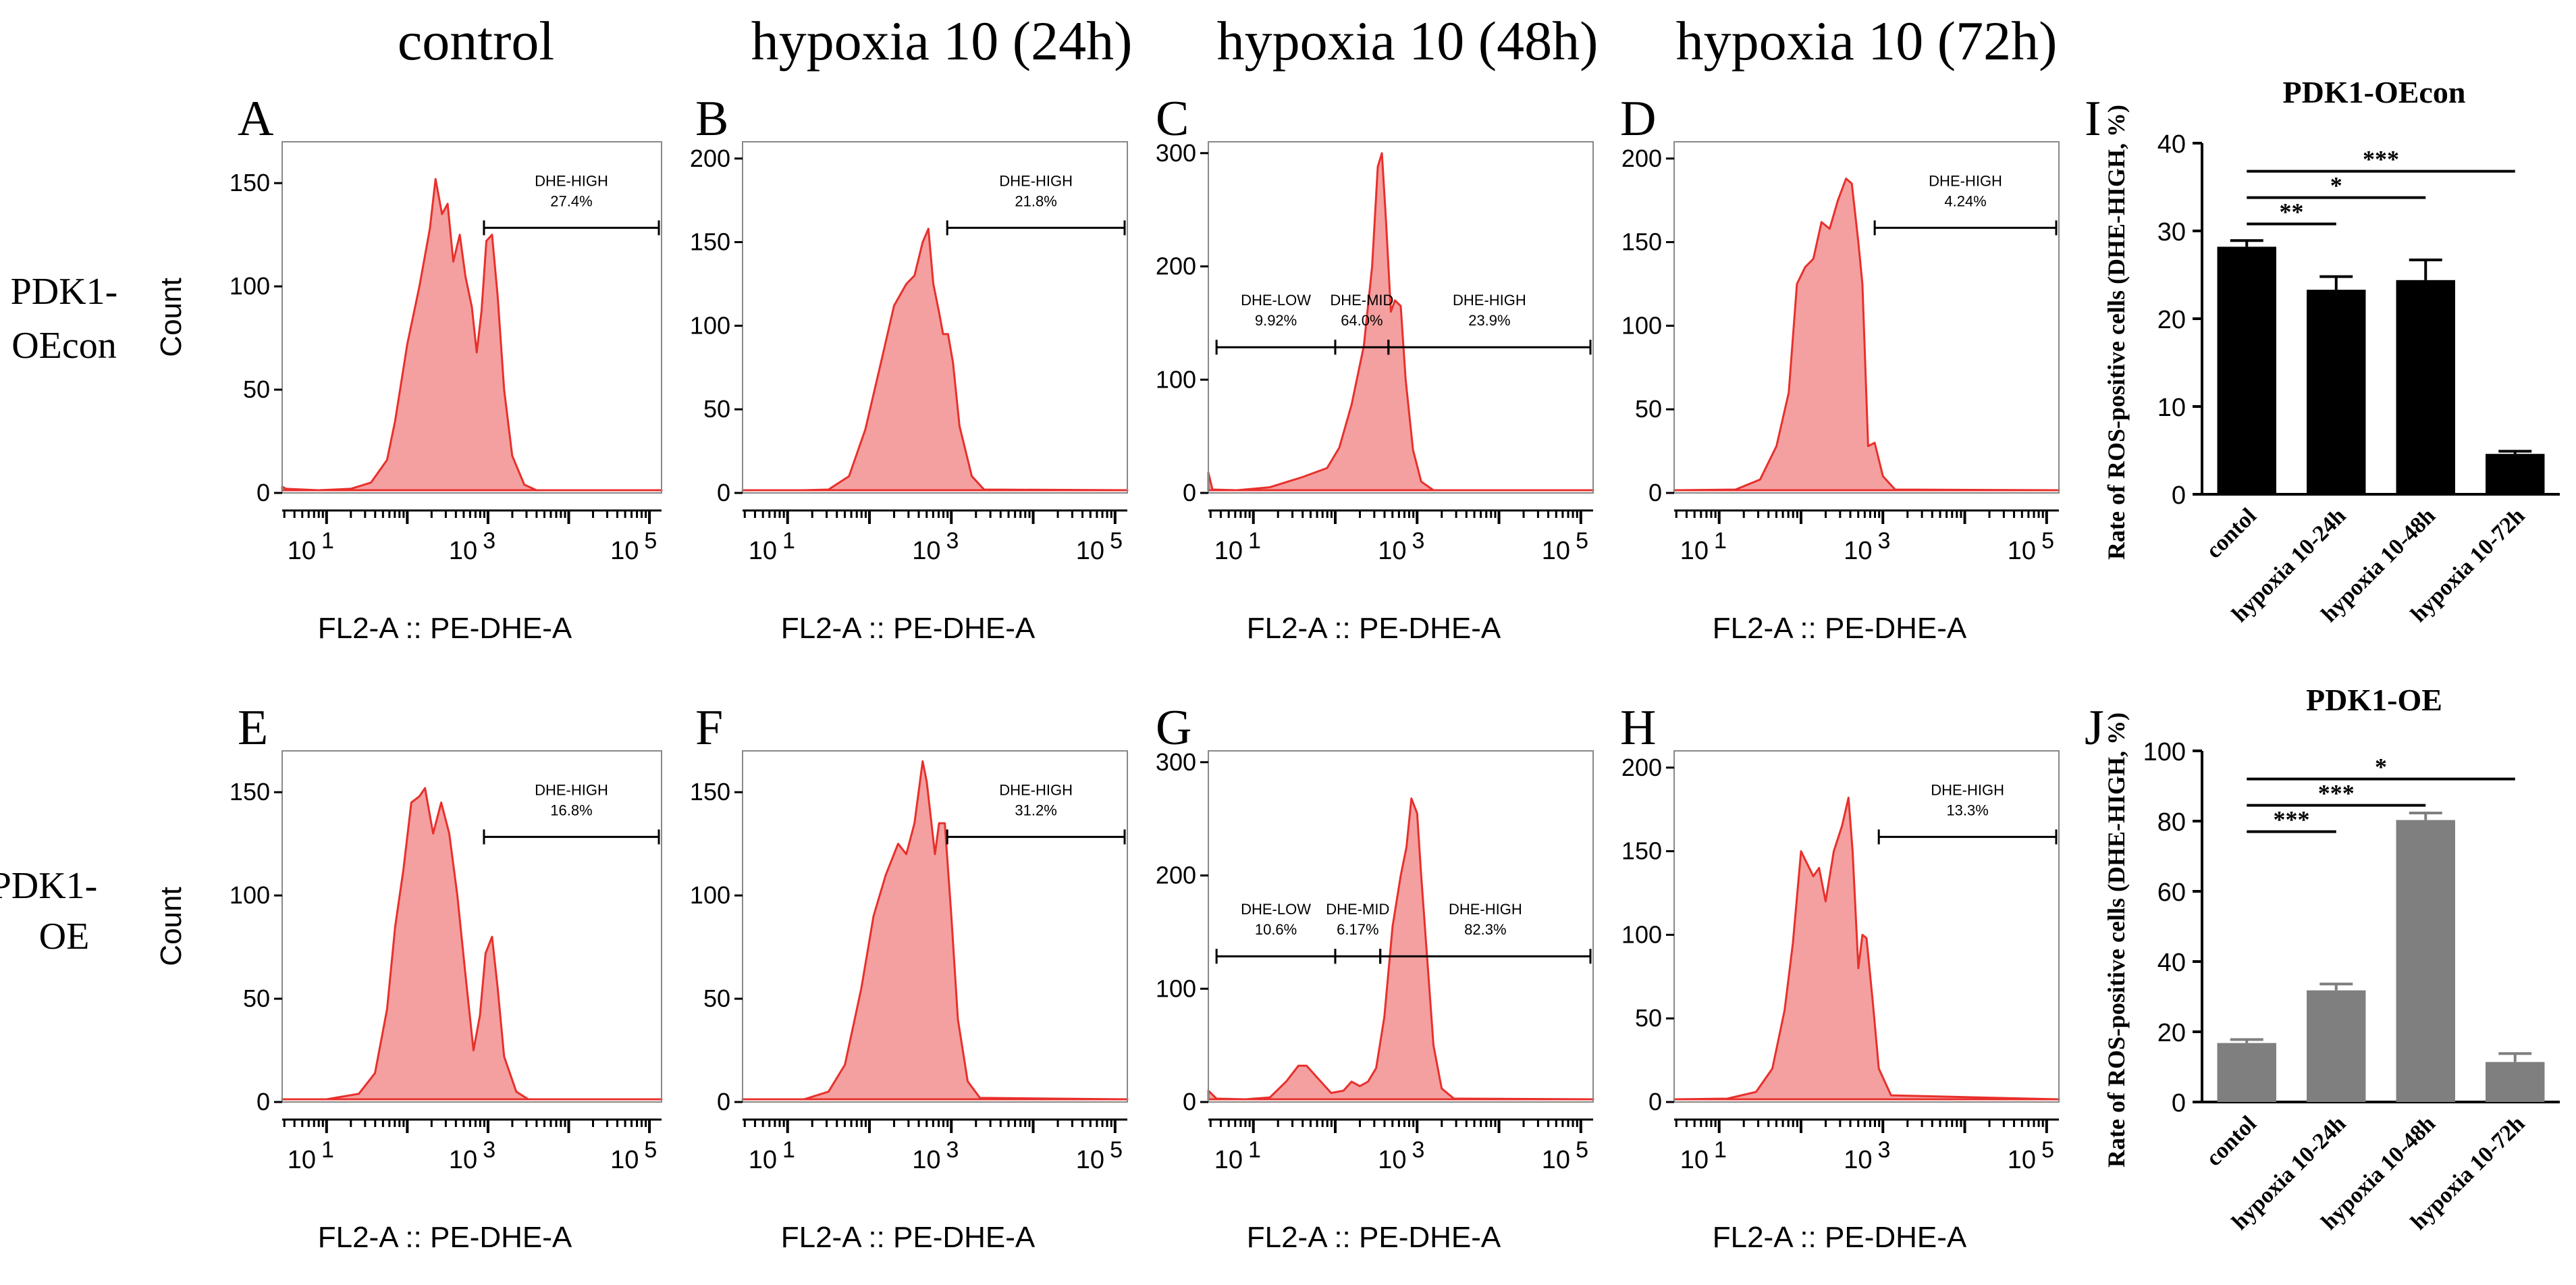  What do you see at coordinates (1408, 41) in the screenshot?
I see `column-title-48h: hypoxia 10 (48h)` at bounding box center [1408, 41].